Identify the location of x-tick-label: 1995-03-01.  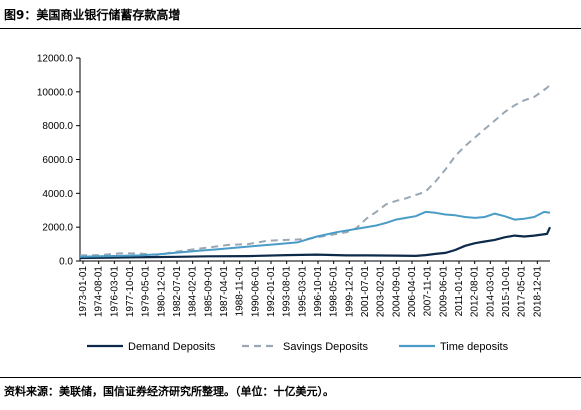
(302, 292).